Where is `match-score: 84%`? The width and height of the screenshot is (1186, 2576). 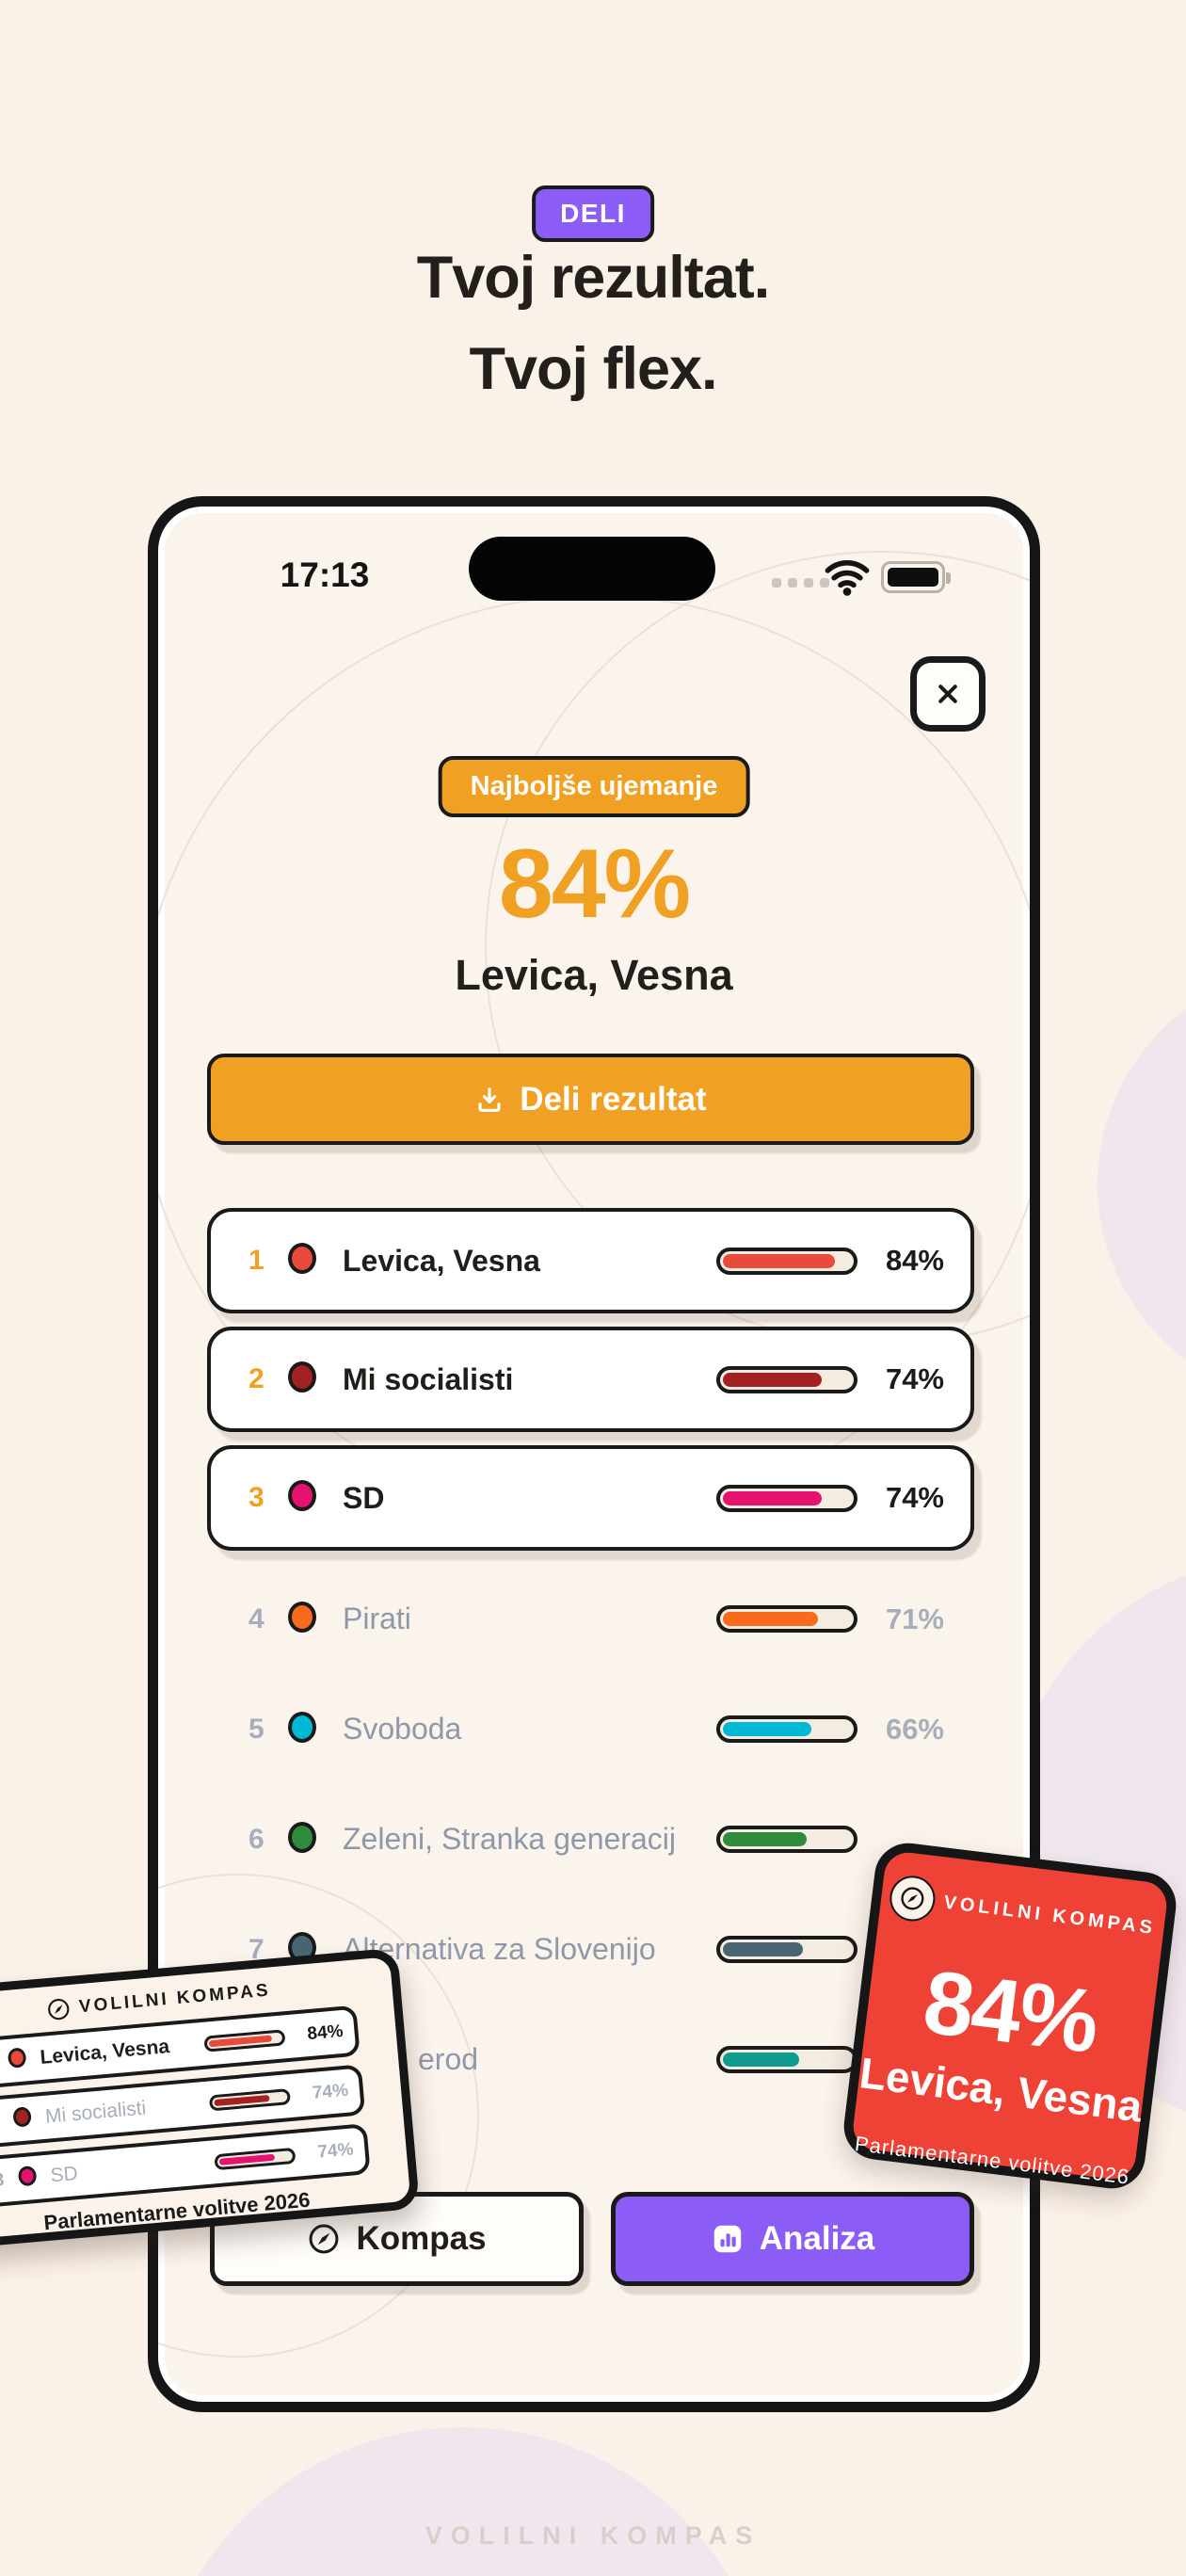
match-score: 84% is located at coordinates (594, 884).